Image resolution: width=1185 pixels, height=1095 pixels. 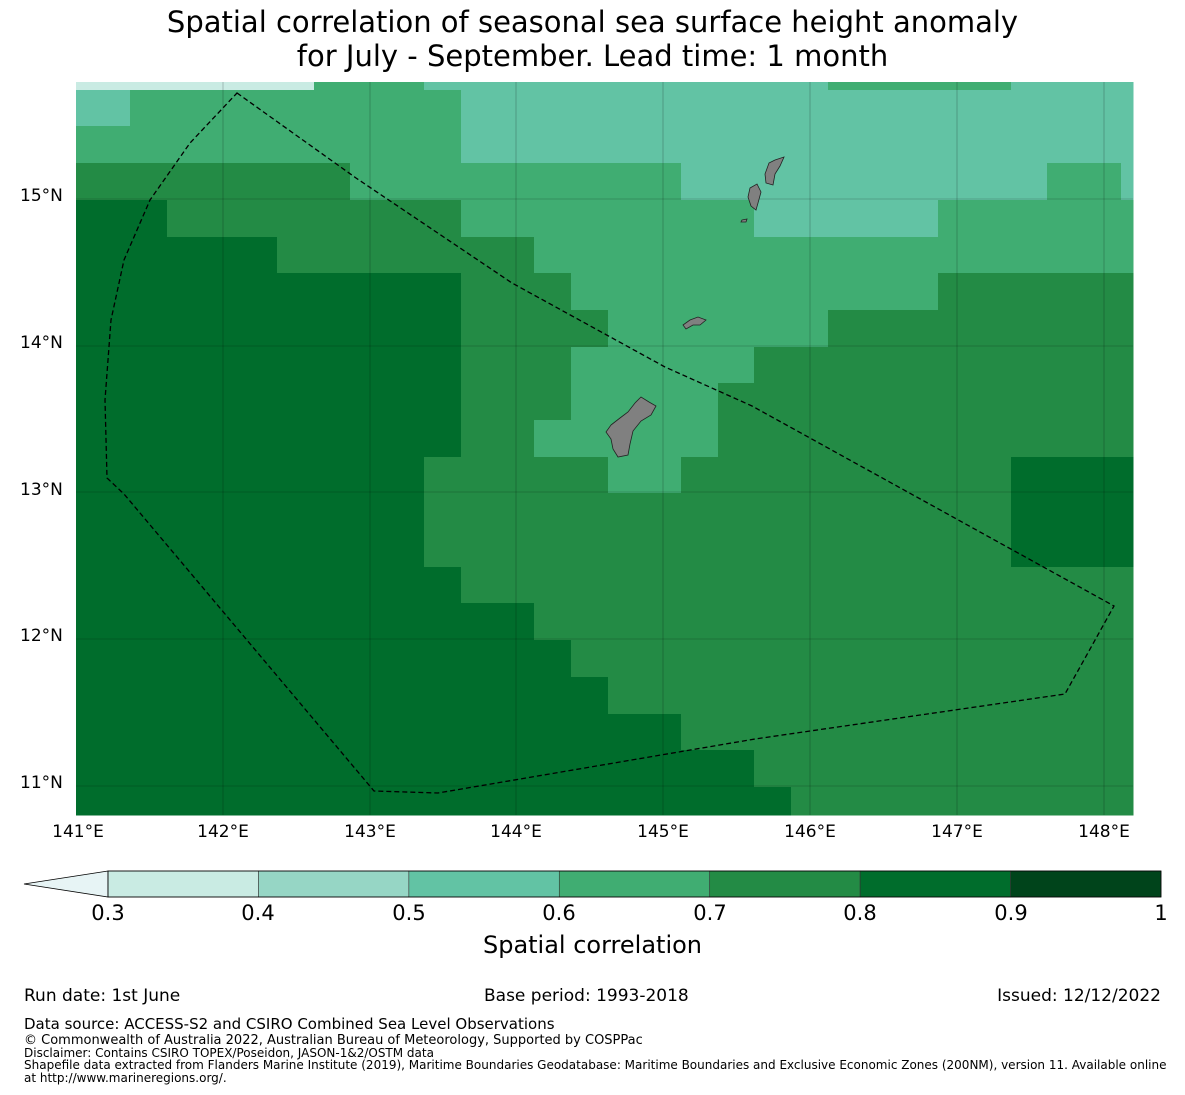 What do you see at coordinates (957, 832) in the screenshot?
I see `lon-label-147e: 147°E` at bounding box center [957, 832].